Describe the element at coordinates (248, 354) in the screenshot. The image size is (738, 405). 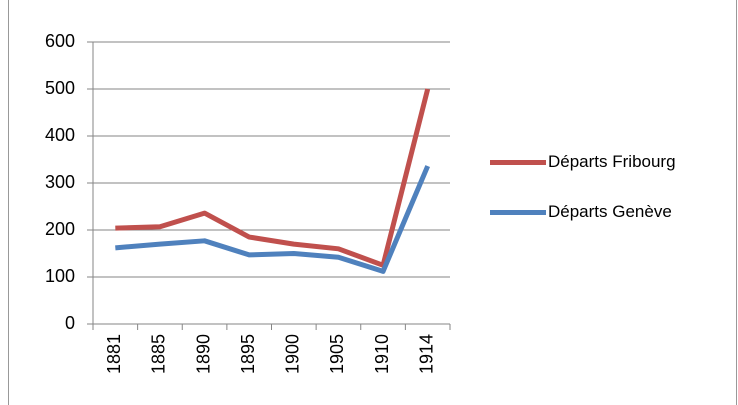
I see `x-tick-label: 1895` at that location.